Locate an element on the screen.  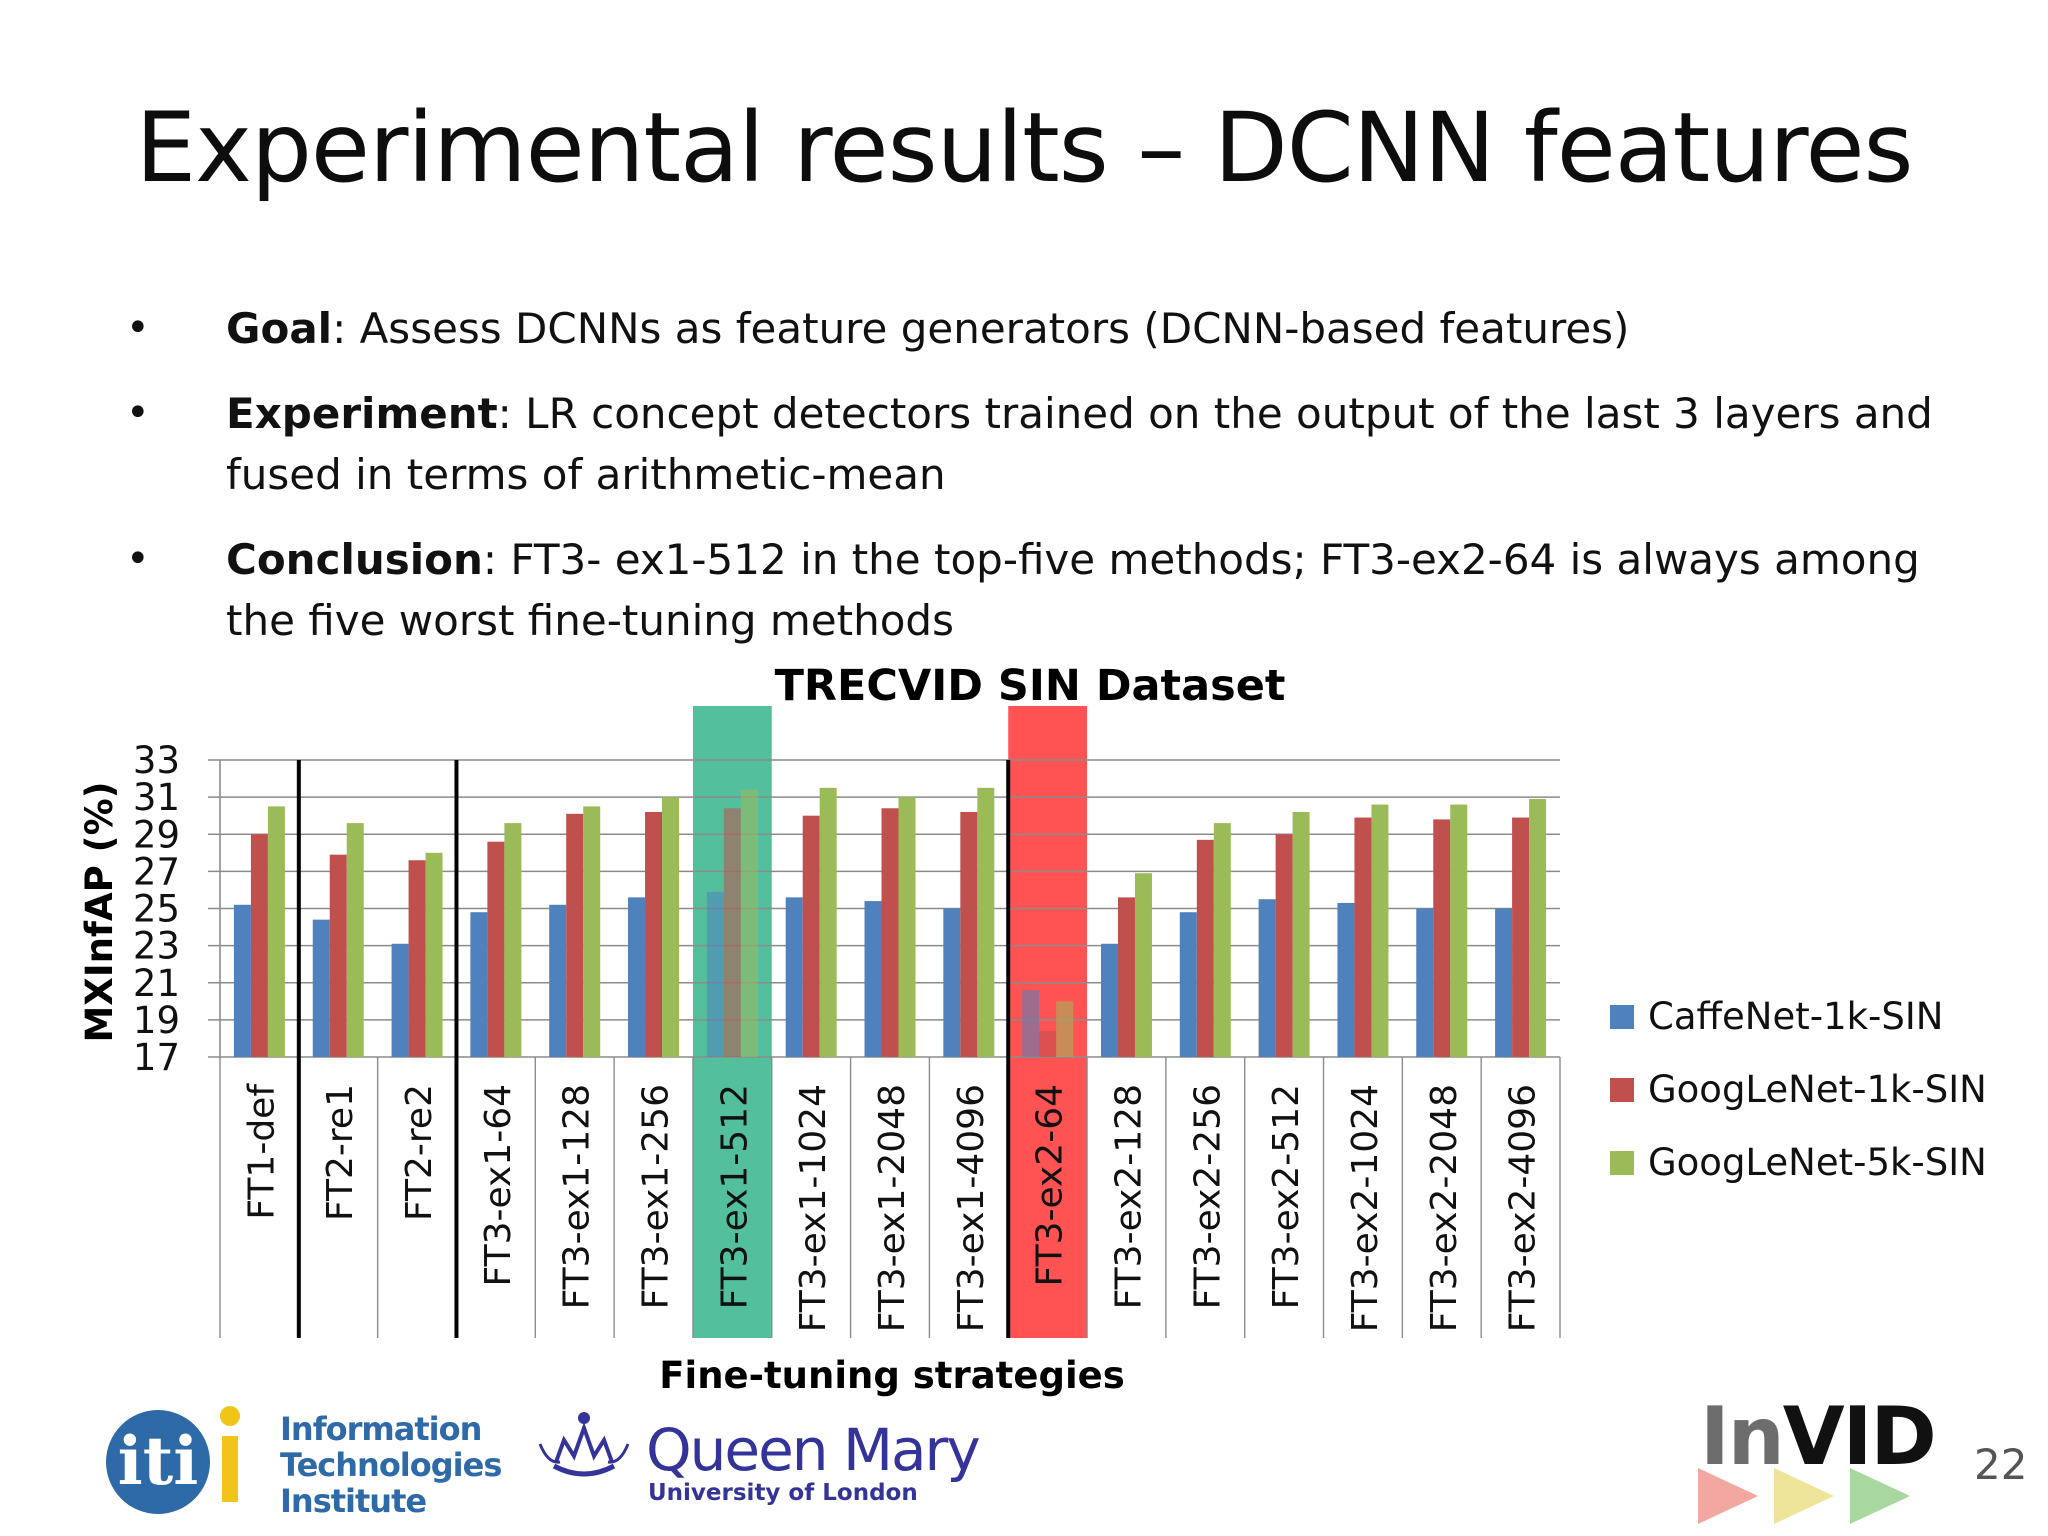
iti-line-1: Information is located at coordinates (381, 1429).